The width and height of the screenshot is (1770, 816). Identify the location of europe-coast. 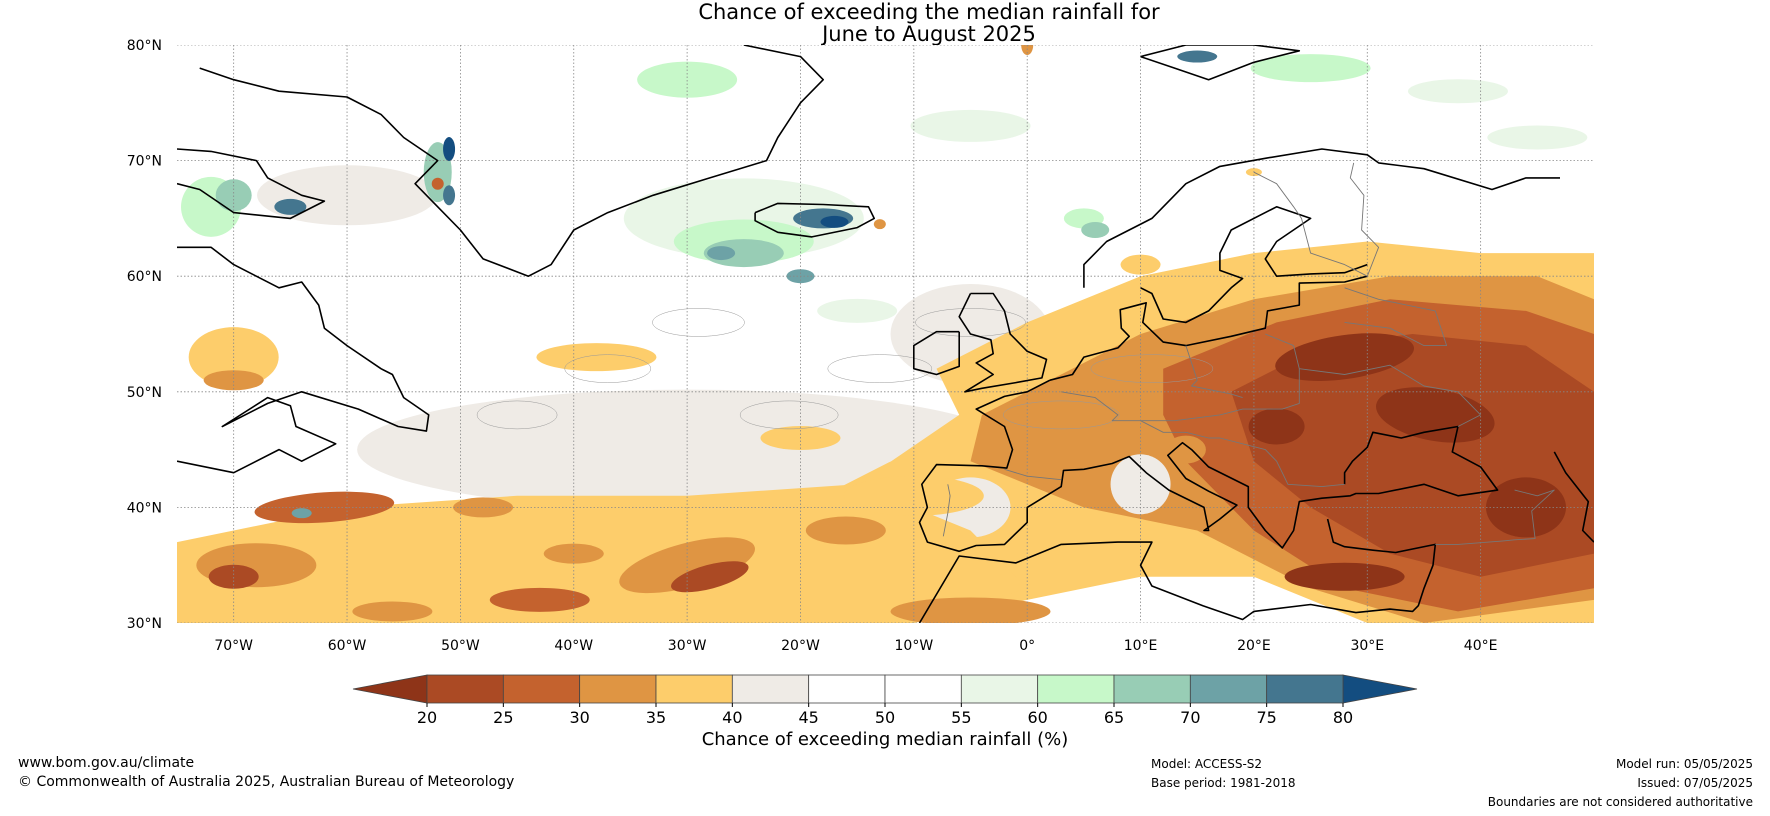
(1208, 466).